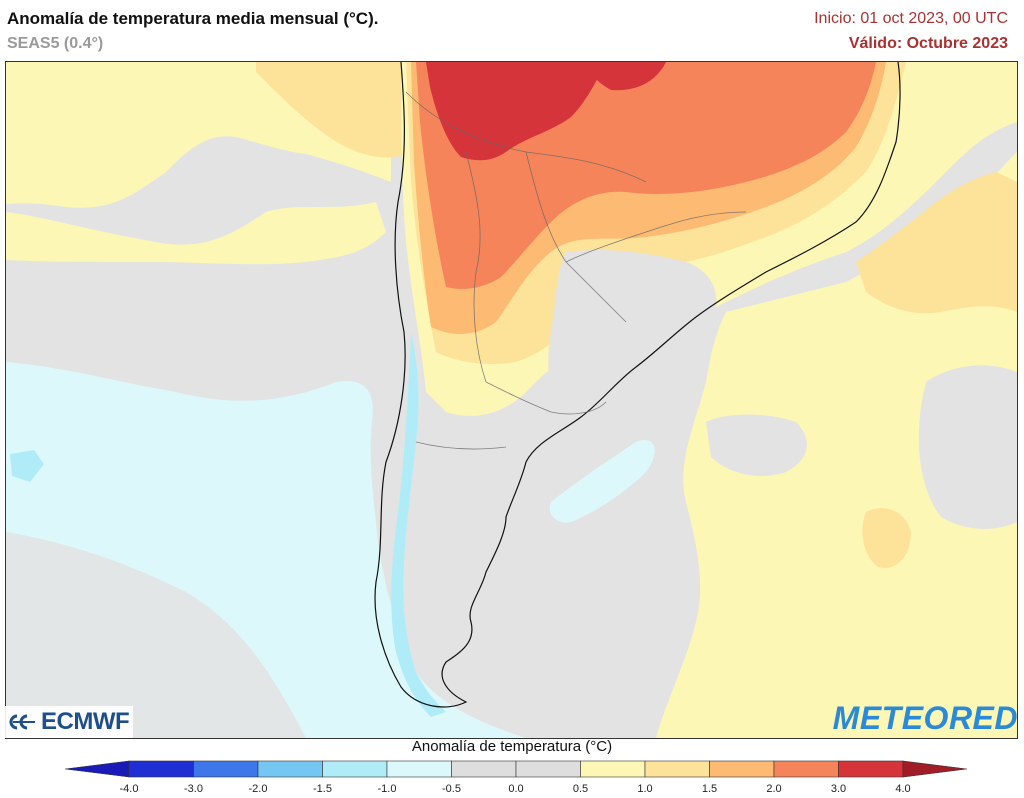  What do you see at coordinates (333, 110) in the screenshot?
I see `warm-anomaly-chile-north` at bounding box center [333, 110].